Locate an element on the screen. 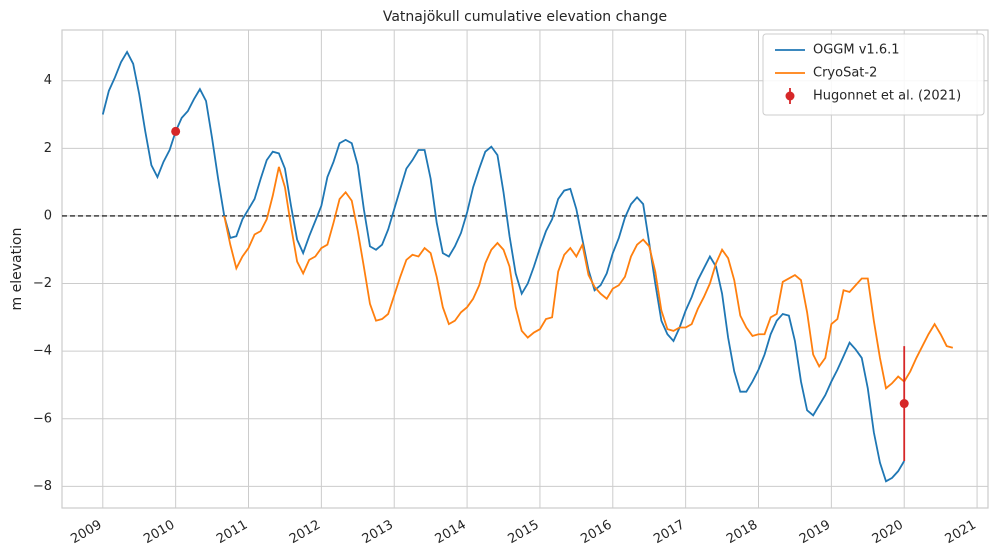  legend-label: CryoSat-2 is located at coordinates (845, 73).